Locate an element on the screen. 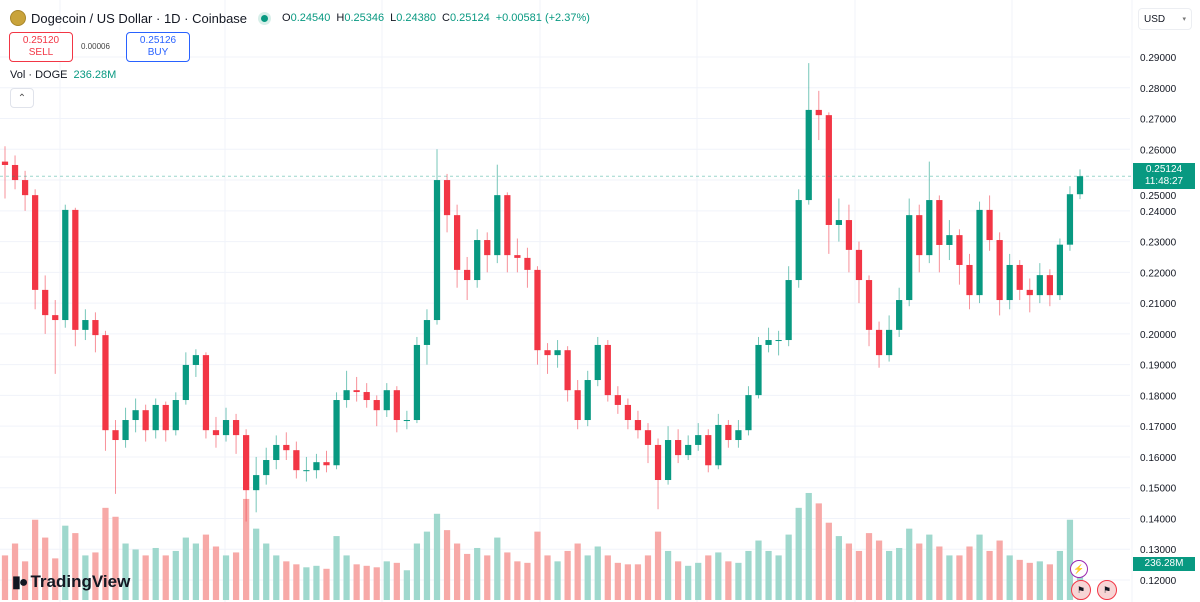 This screenshot has height=602, width=1200. sell-button: 0.25120 SELL is located at coordinates (41, 47).